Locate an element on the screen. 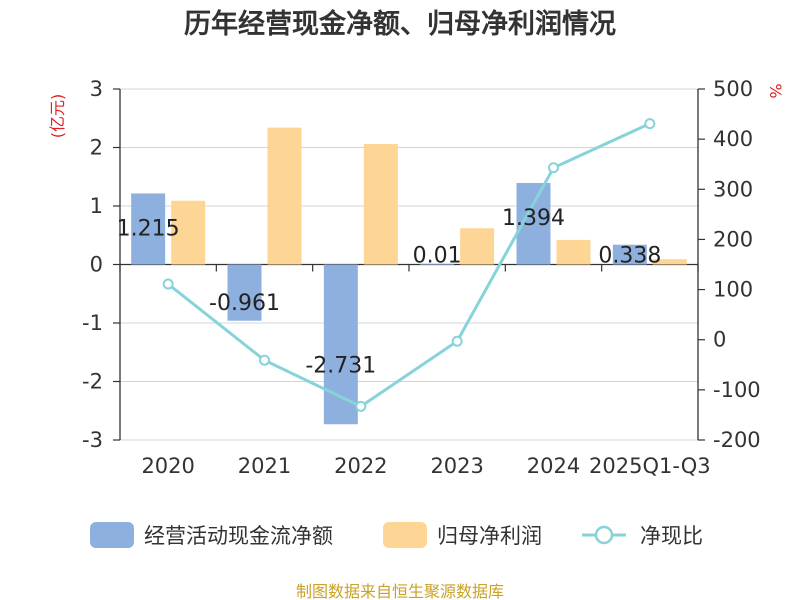 The image size is (800, 600). legend-label: 经营活动现金流净额 is located at coordinates (238, 536).